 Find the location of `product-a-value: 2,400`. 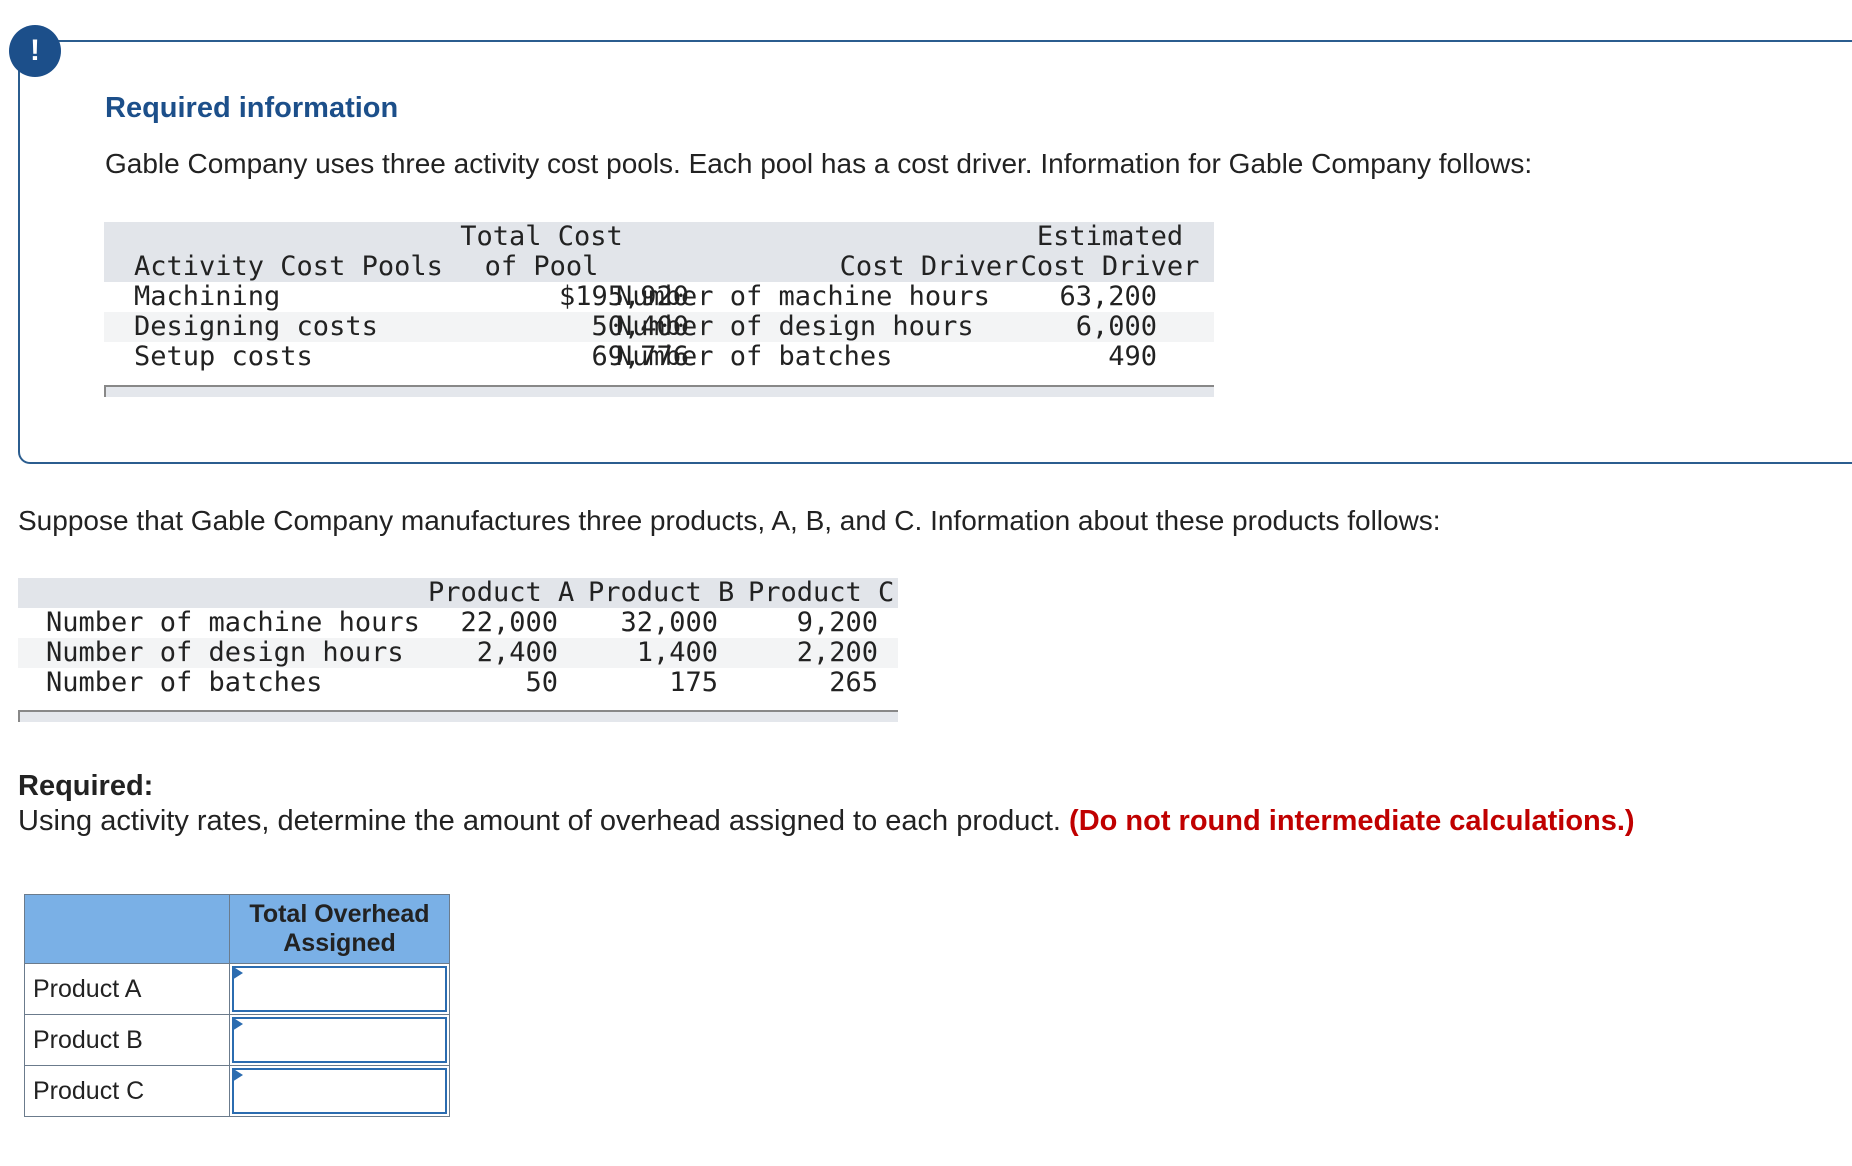

product-a-value: 2,400 is located at coordinates (517, 652).